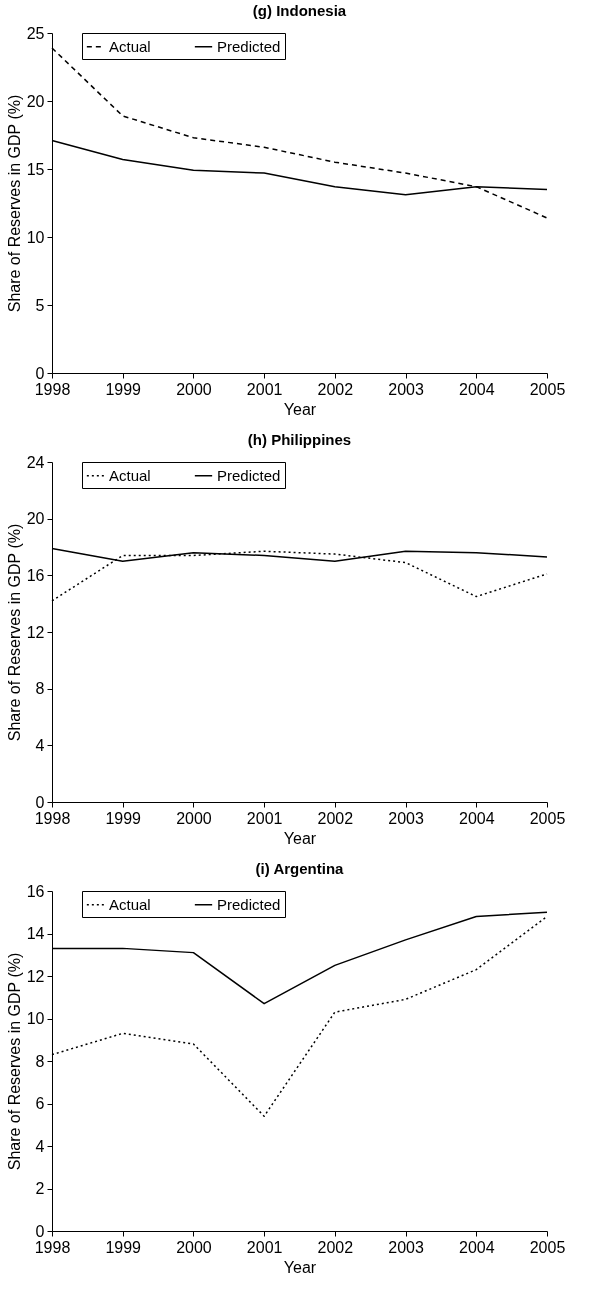  I want to click on y-tick-label: 24, so click(35, 462).